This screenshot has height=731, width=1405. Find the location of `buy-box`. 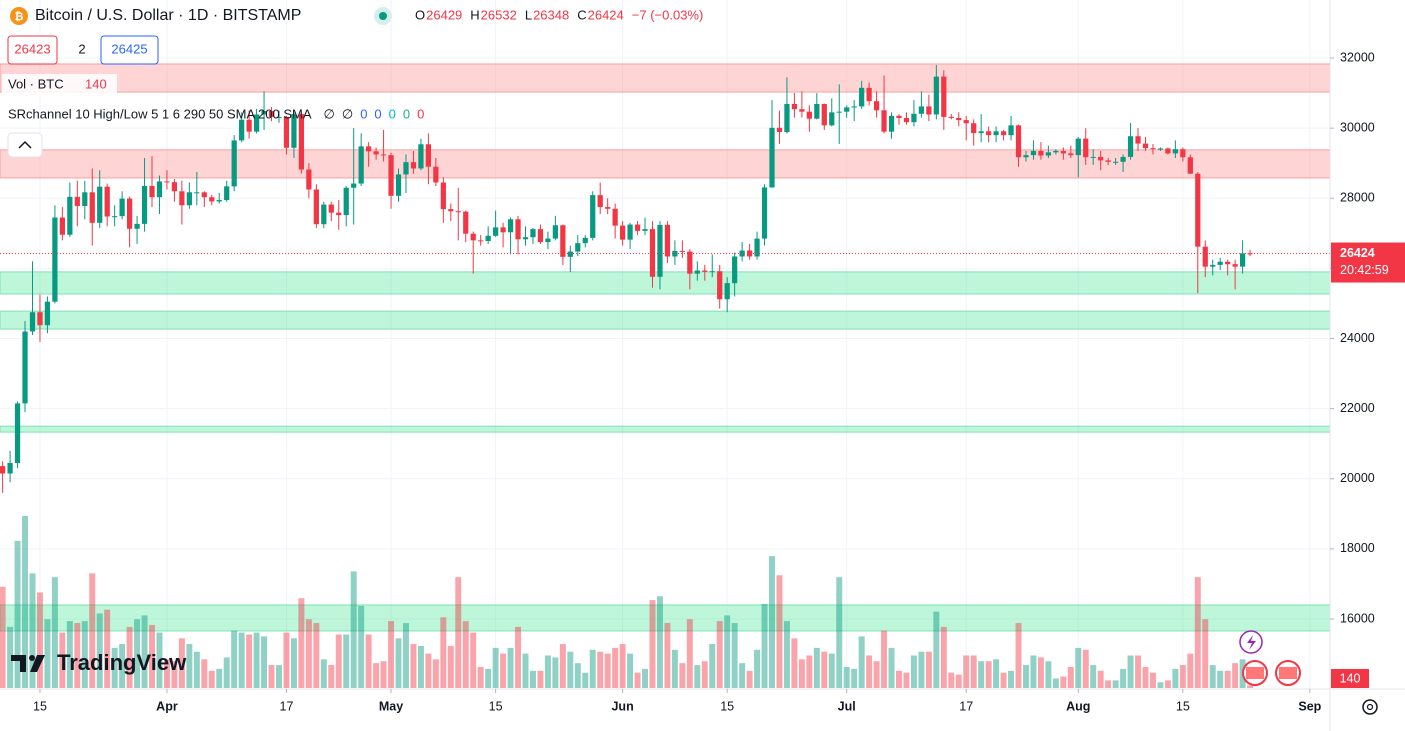

buy-box is located at coordinates (129, 50).